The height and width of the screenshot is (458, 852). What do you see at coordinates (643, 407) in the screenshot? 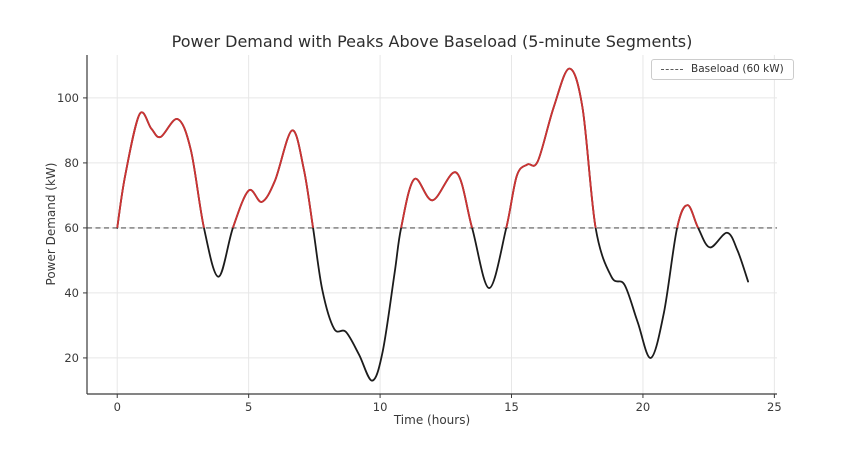
I see `x-tick-label: 20` at bounding box center [643, 407].